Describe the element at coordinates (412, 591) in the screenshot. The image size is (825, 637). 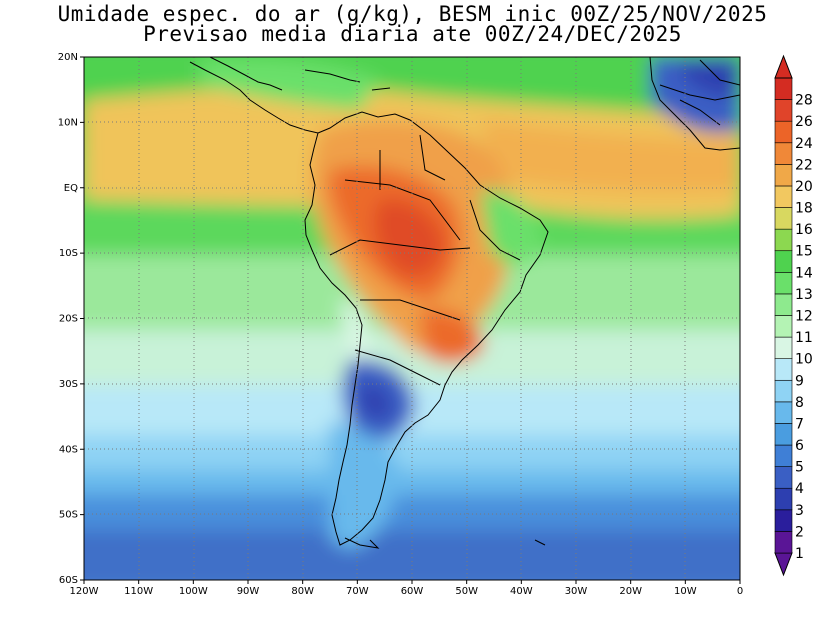
I see `lon-tick-label: 60W` at that location.